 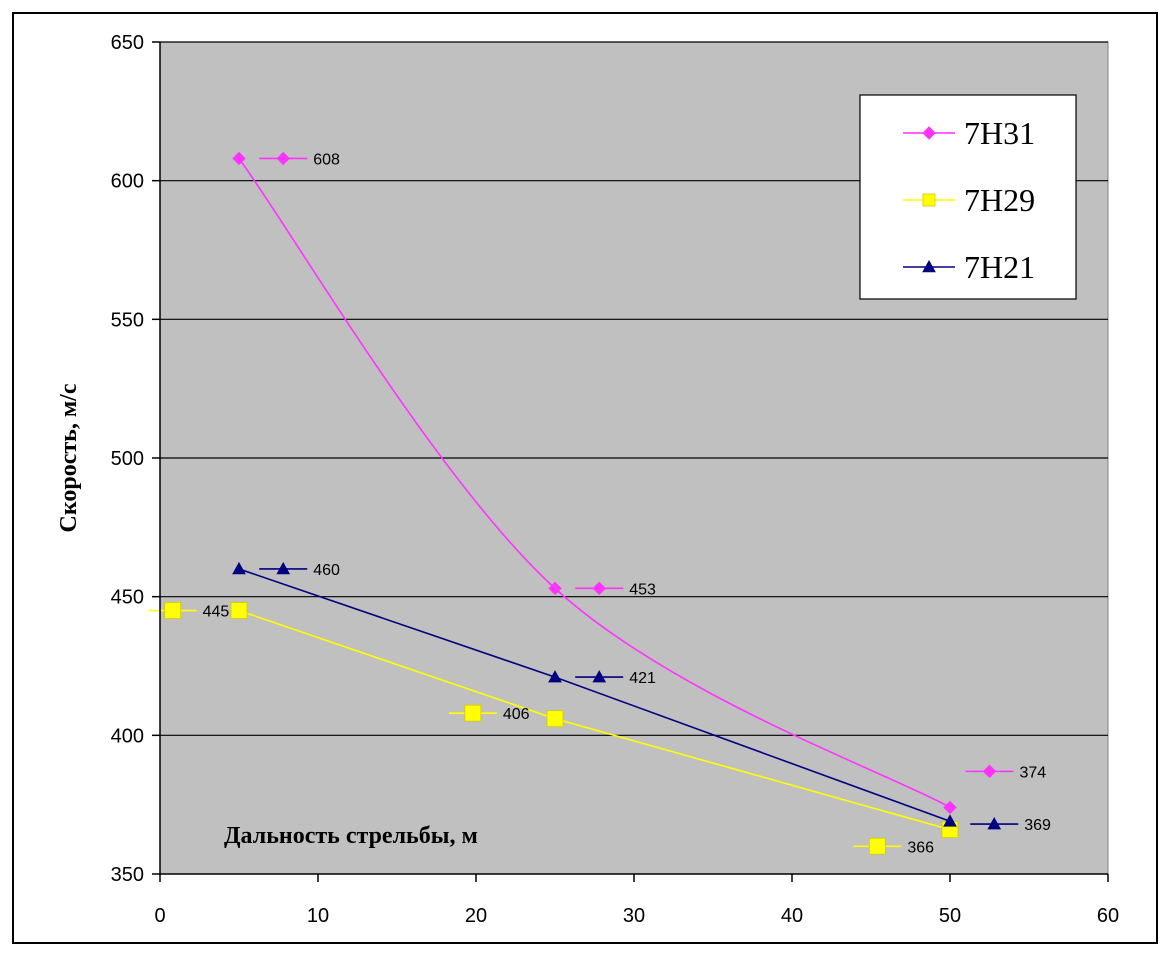 I want to click on data-label: 374, so click(x=1033, y=772).